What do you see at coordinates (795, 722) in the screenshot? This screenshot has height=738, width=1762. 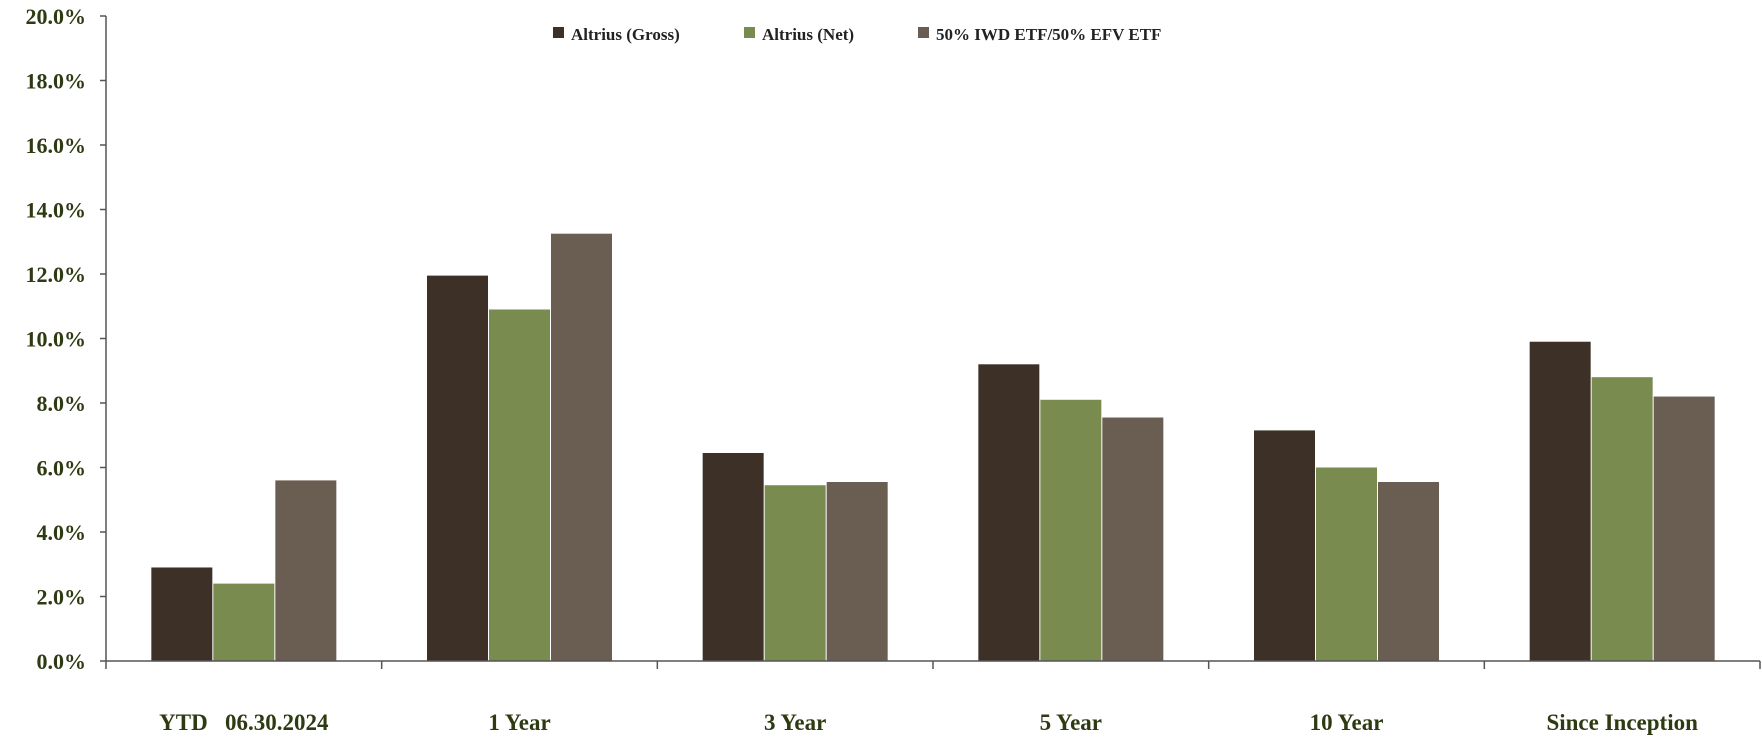 I see `category-label: 3 Year` at bounding box center [795, 722].